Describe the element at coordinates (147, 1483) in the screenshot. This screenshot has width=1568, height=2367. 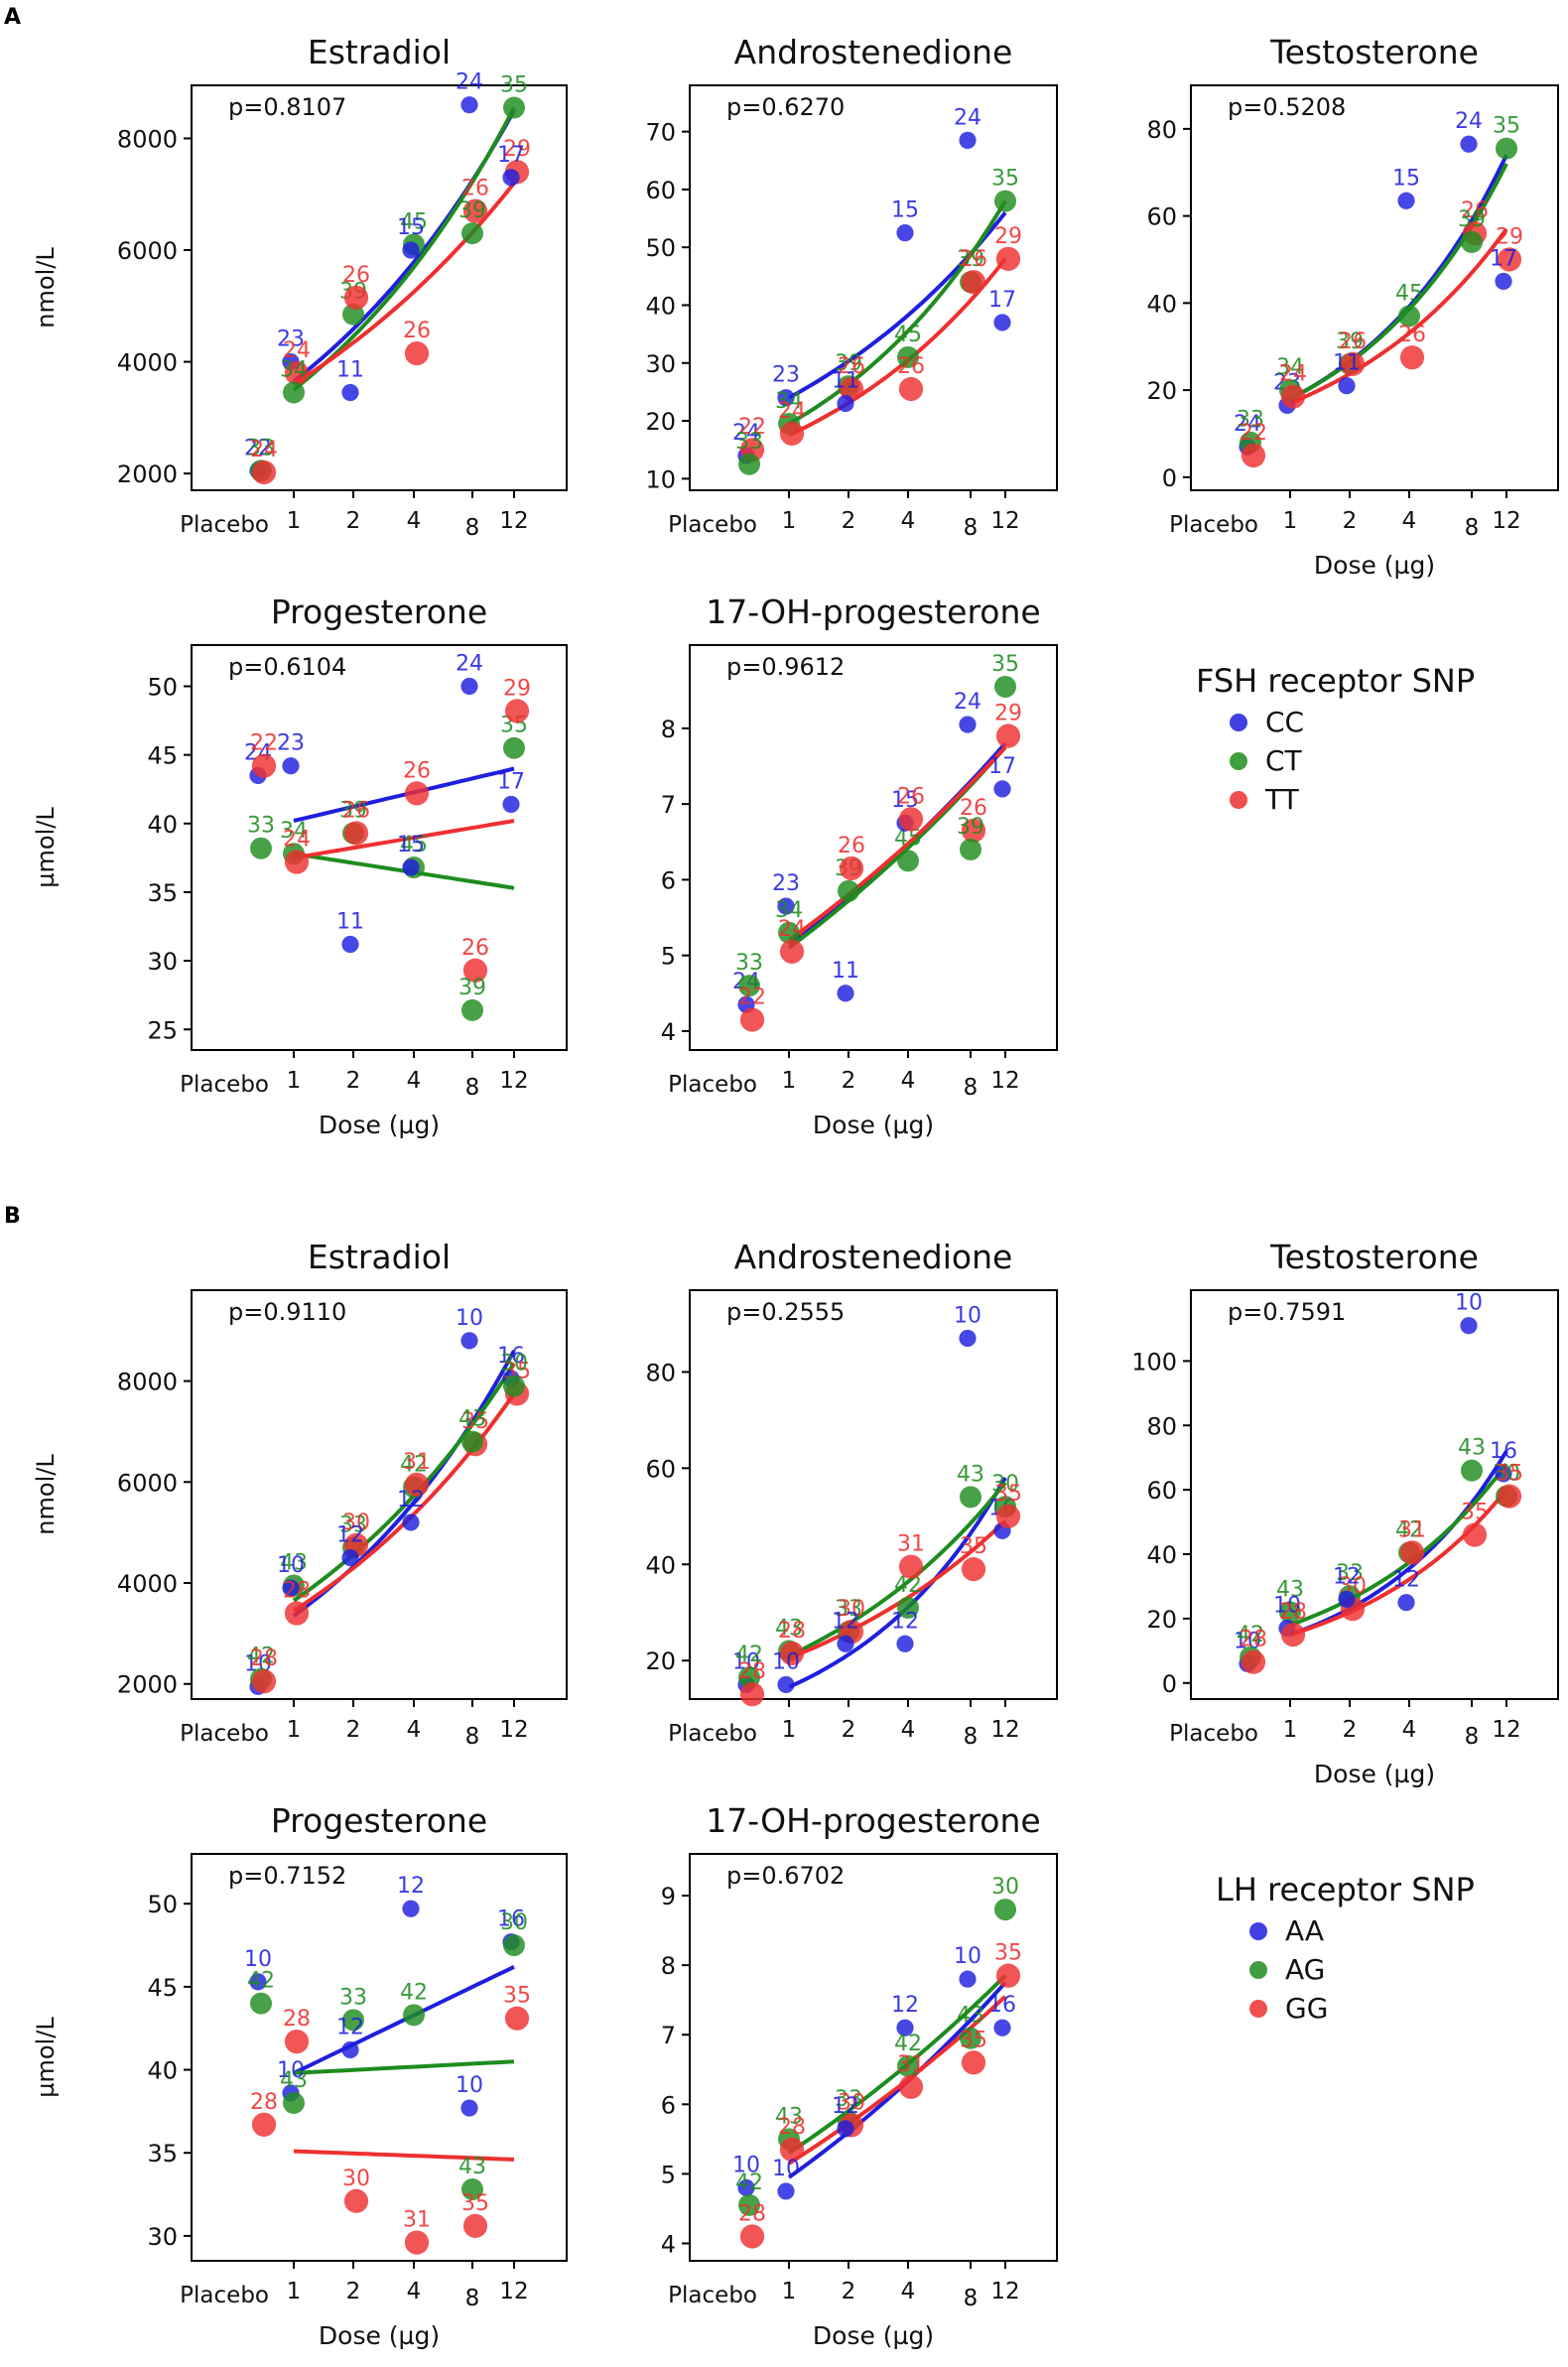
I see `y-tick-label: 6000` at that location.